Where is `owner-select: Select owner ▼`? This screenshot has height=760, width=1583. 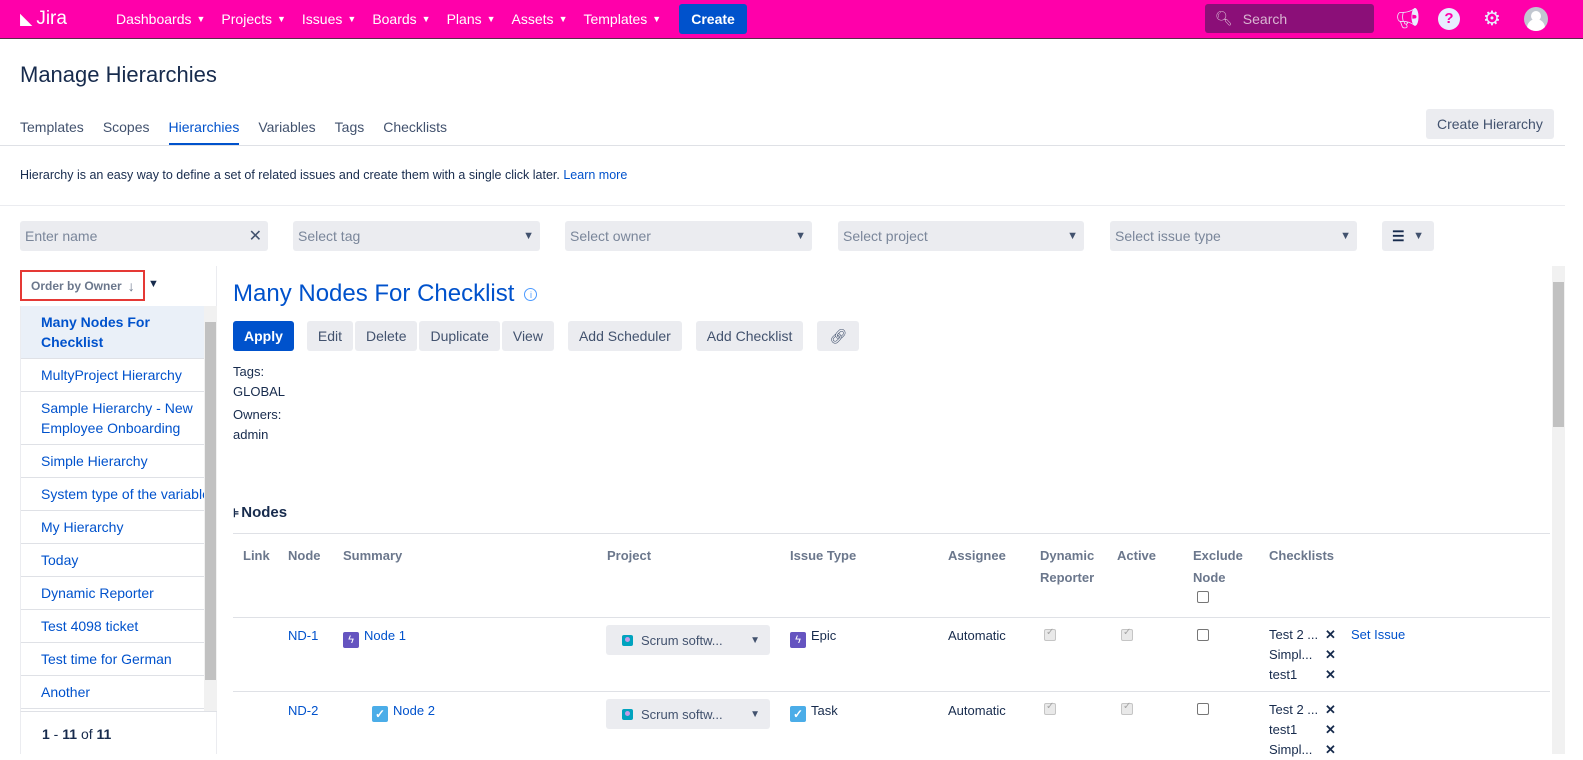 owner-select: Select owner ▼ is located at coordinates (688, 236).